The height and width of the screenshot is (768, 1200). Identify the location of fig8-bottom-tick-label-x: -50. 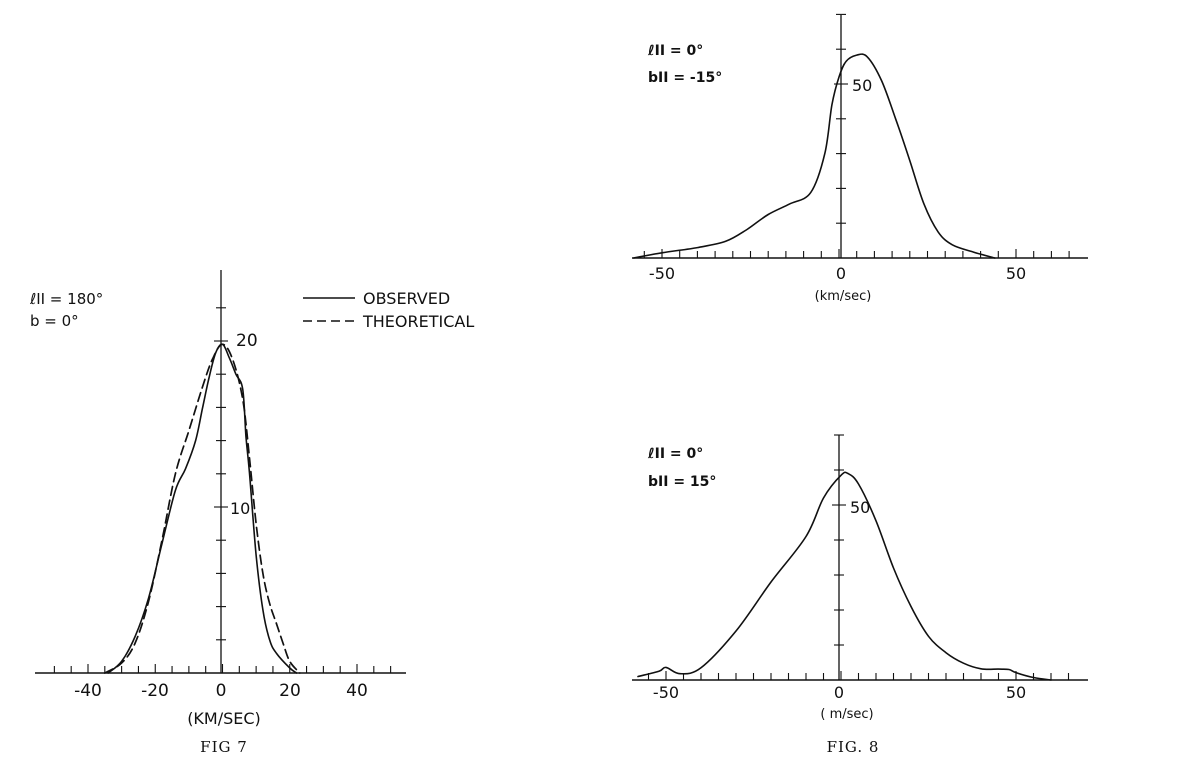
(666, 692).